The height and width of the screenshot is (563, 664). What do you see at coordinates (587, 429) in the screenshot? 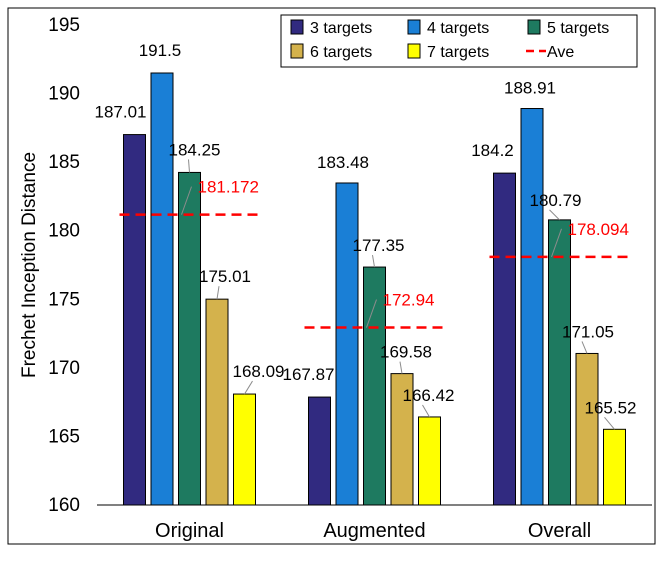
I see `bar-6-targets-overall` at bounding box center [587, 429].